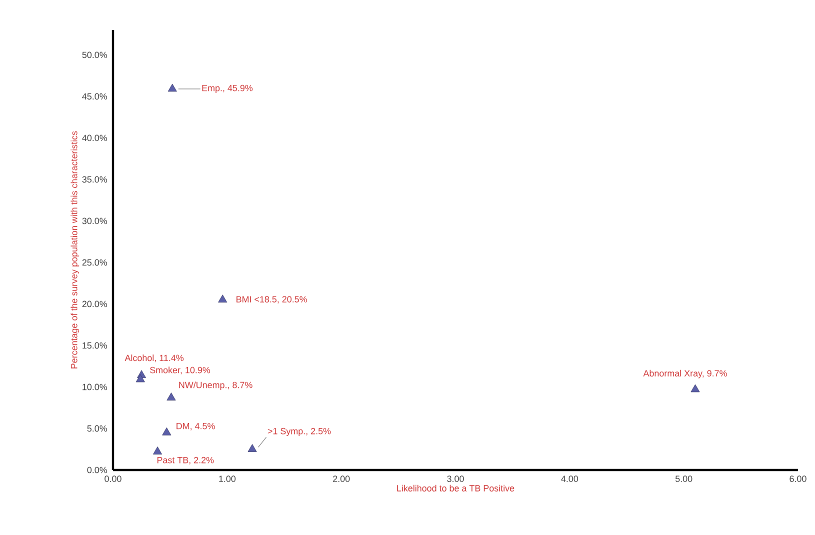 The image size is (815, 535). Describe the element at coordinates (271, 300) in the screenshot. I see `annotation: BMI <18.5, 20.5%` at that location.